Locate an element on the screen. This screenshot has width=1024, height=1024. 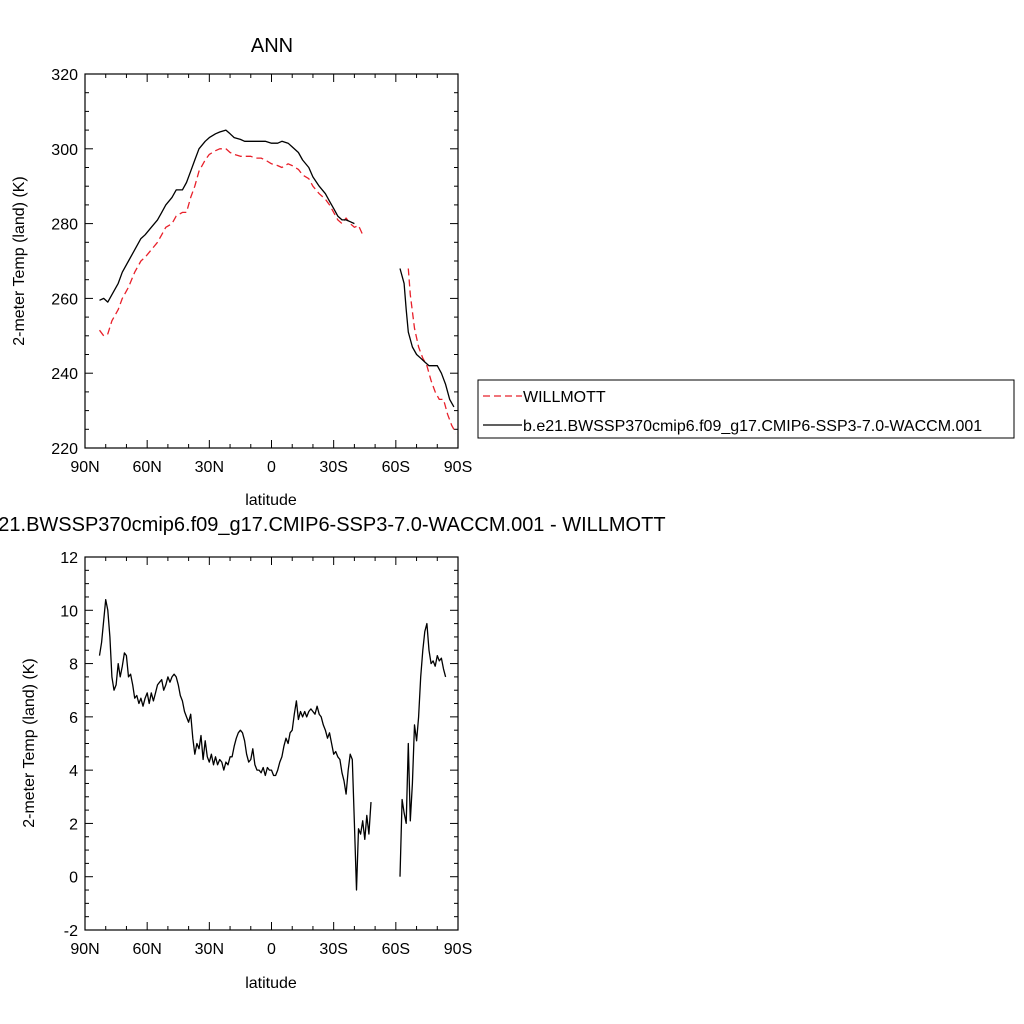
y-tick-label: -2 is located at coordinates (71, 931).